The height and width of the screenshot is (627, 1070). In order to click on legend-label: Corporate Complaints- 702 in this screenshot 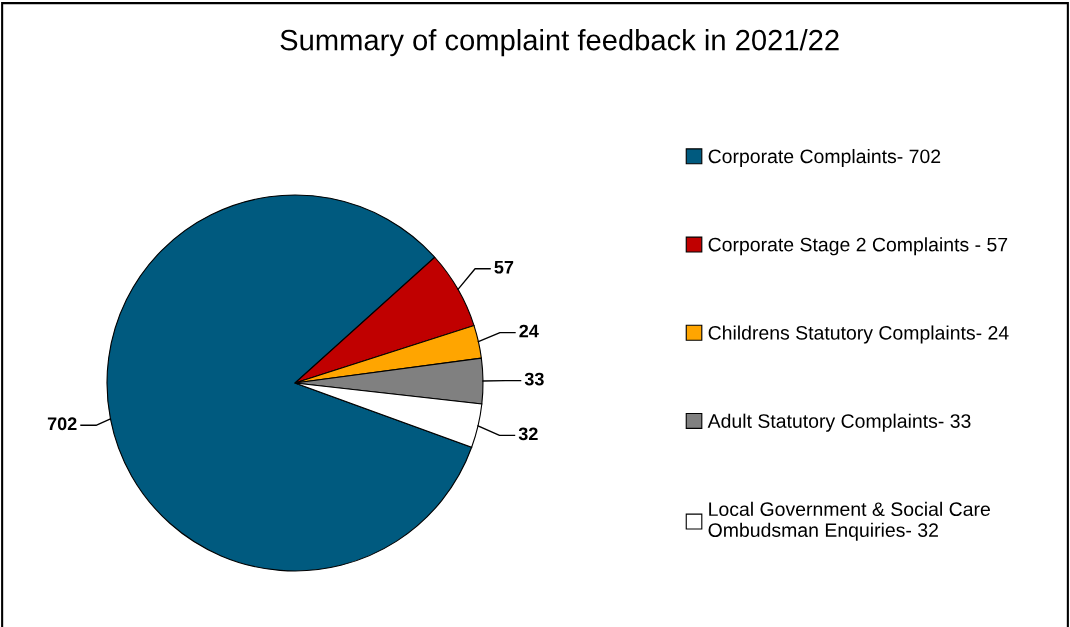, I will do `click(824, 158)`.